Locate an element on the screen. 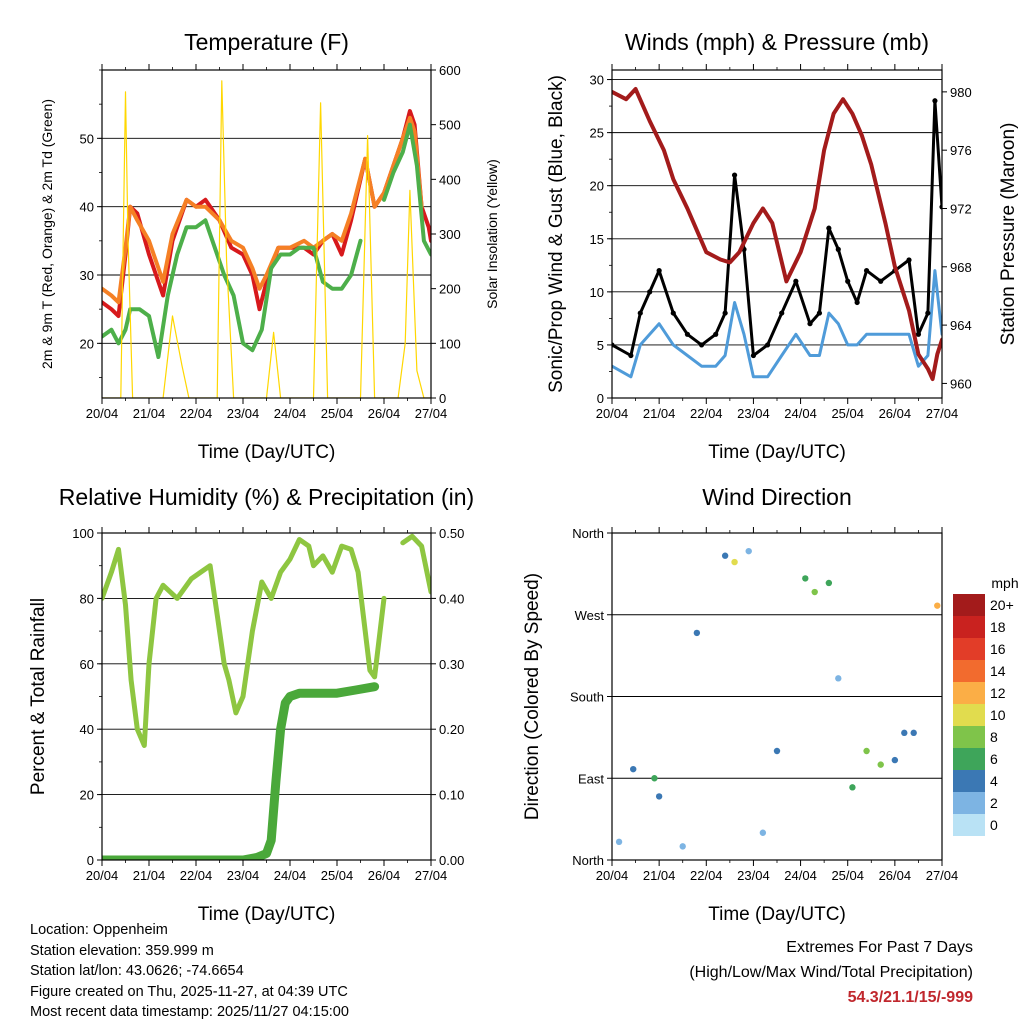  series-2m-td is located at coordinates (266, 240).